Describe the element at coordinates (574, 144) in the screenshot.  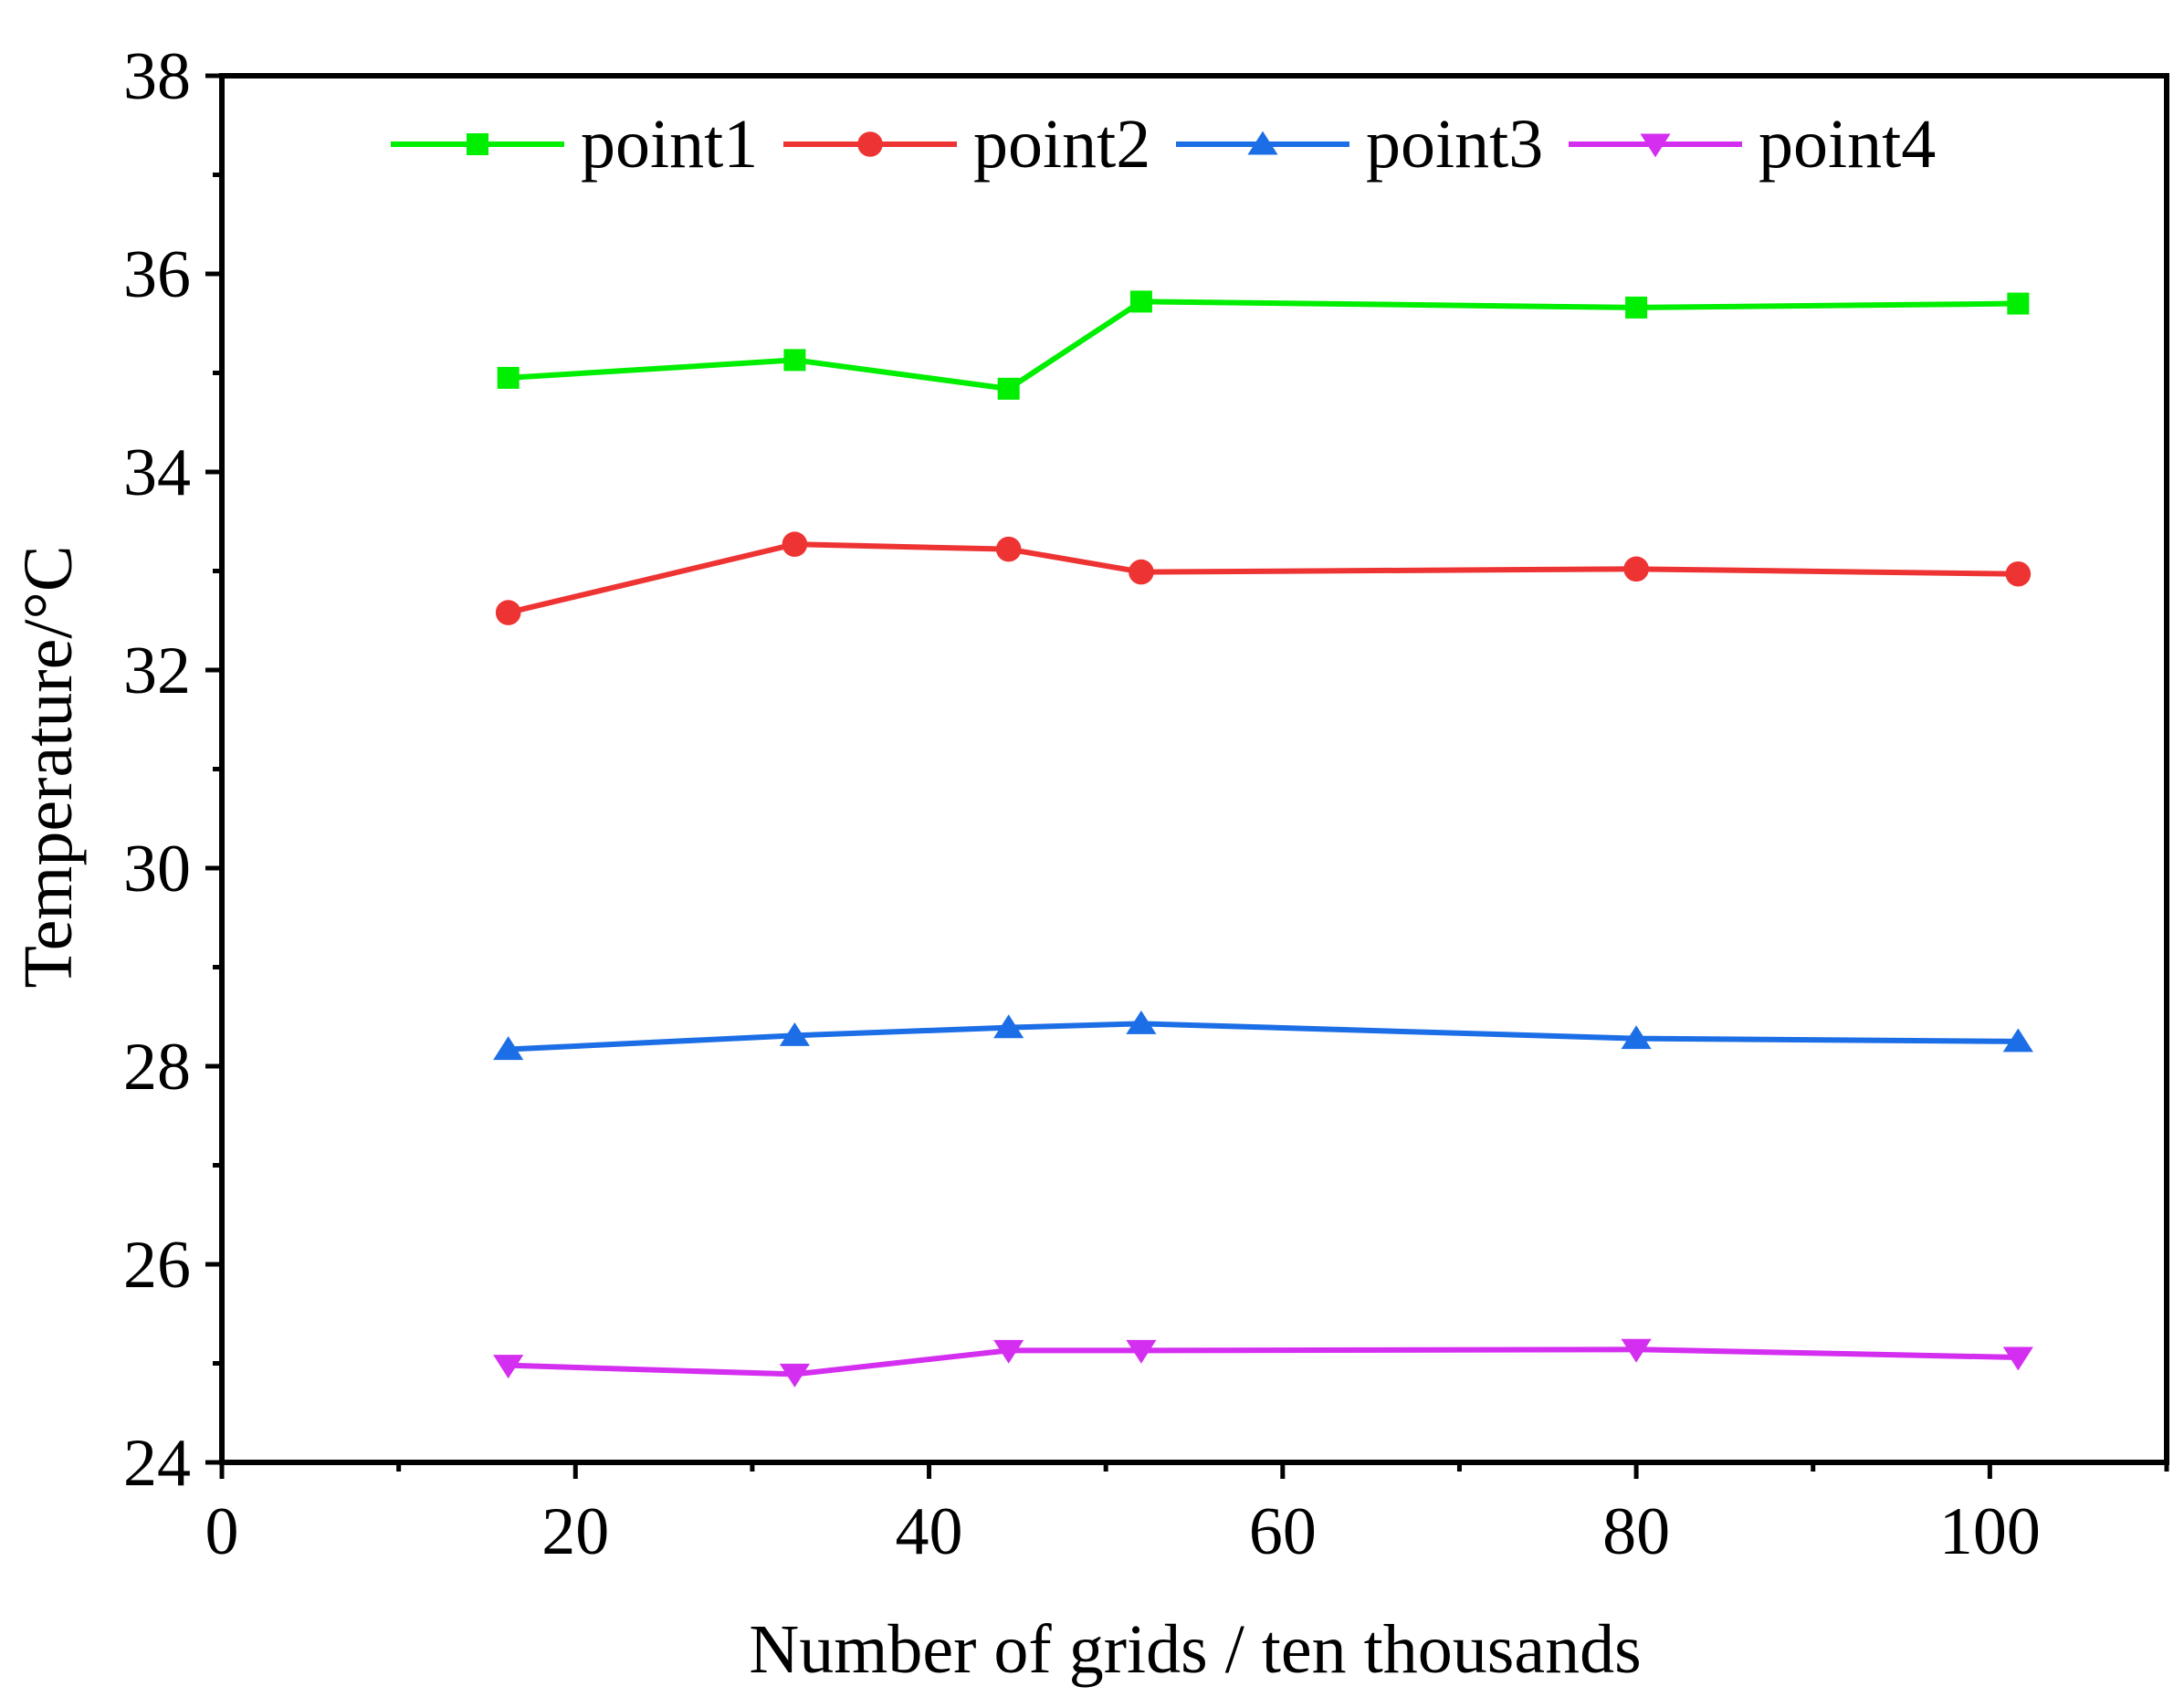
I see `legend-item-point1: point1` at that location.